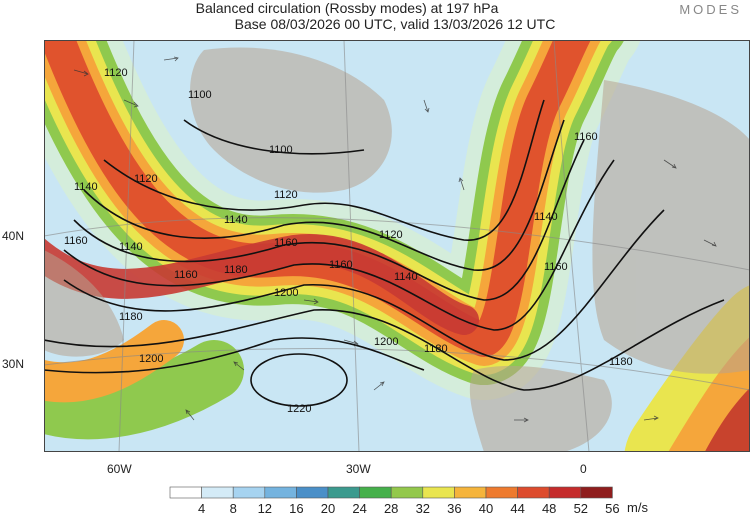  I want to click on colorbar-tick-label: 20, so click(328, 508).